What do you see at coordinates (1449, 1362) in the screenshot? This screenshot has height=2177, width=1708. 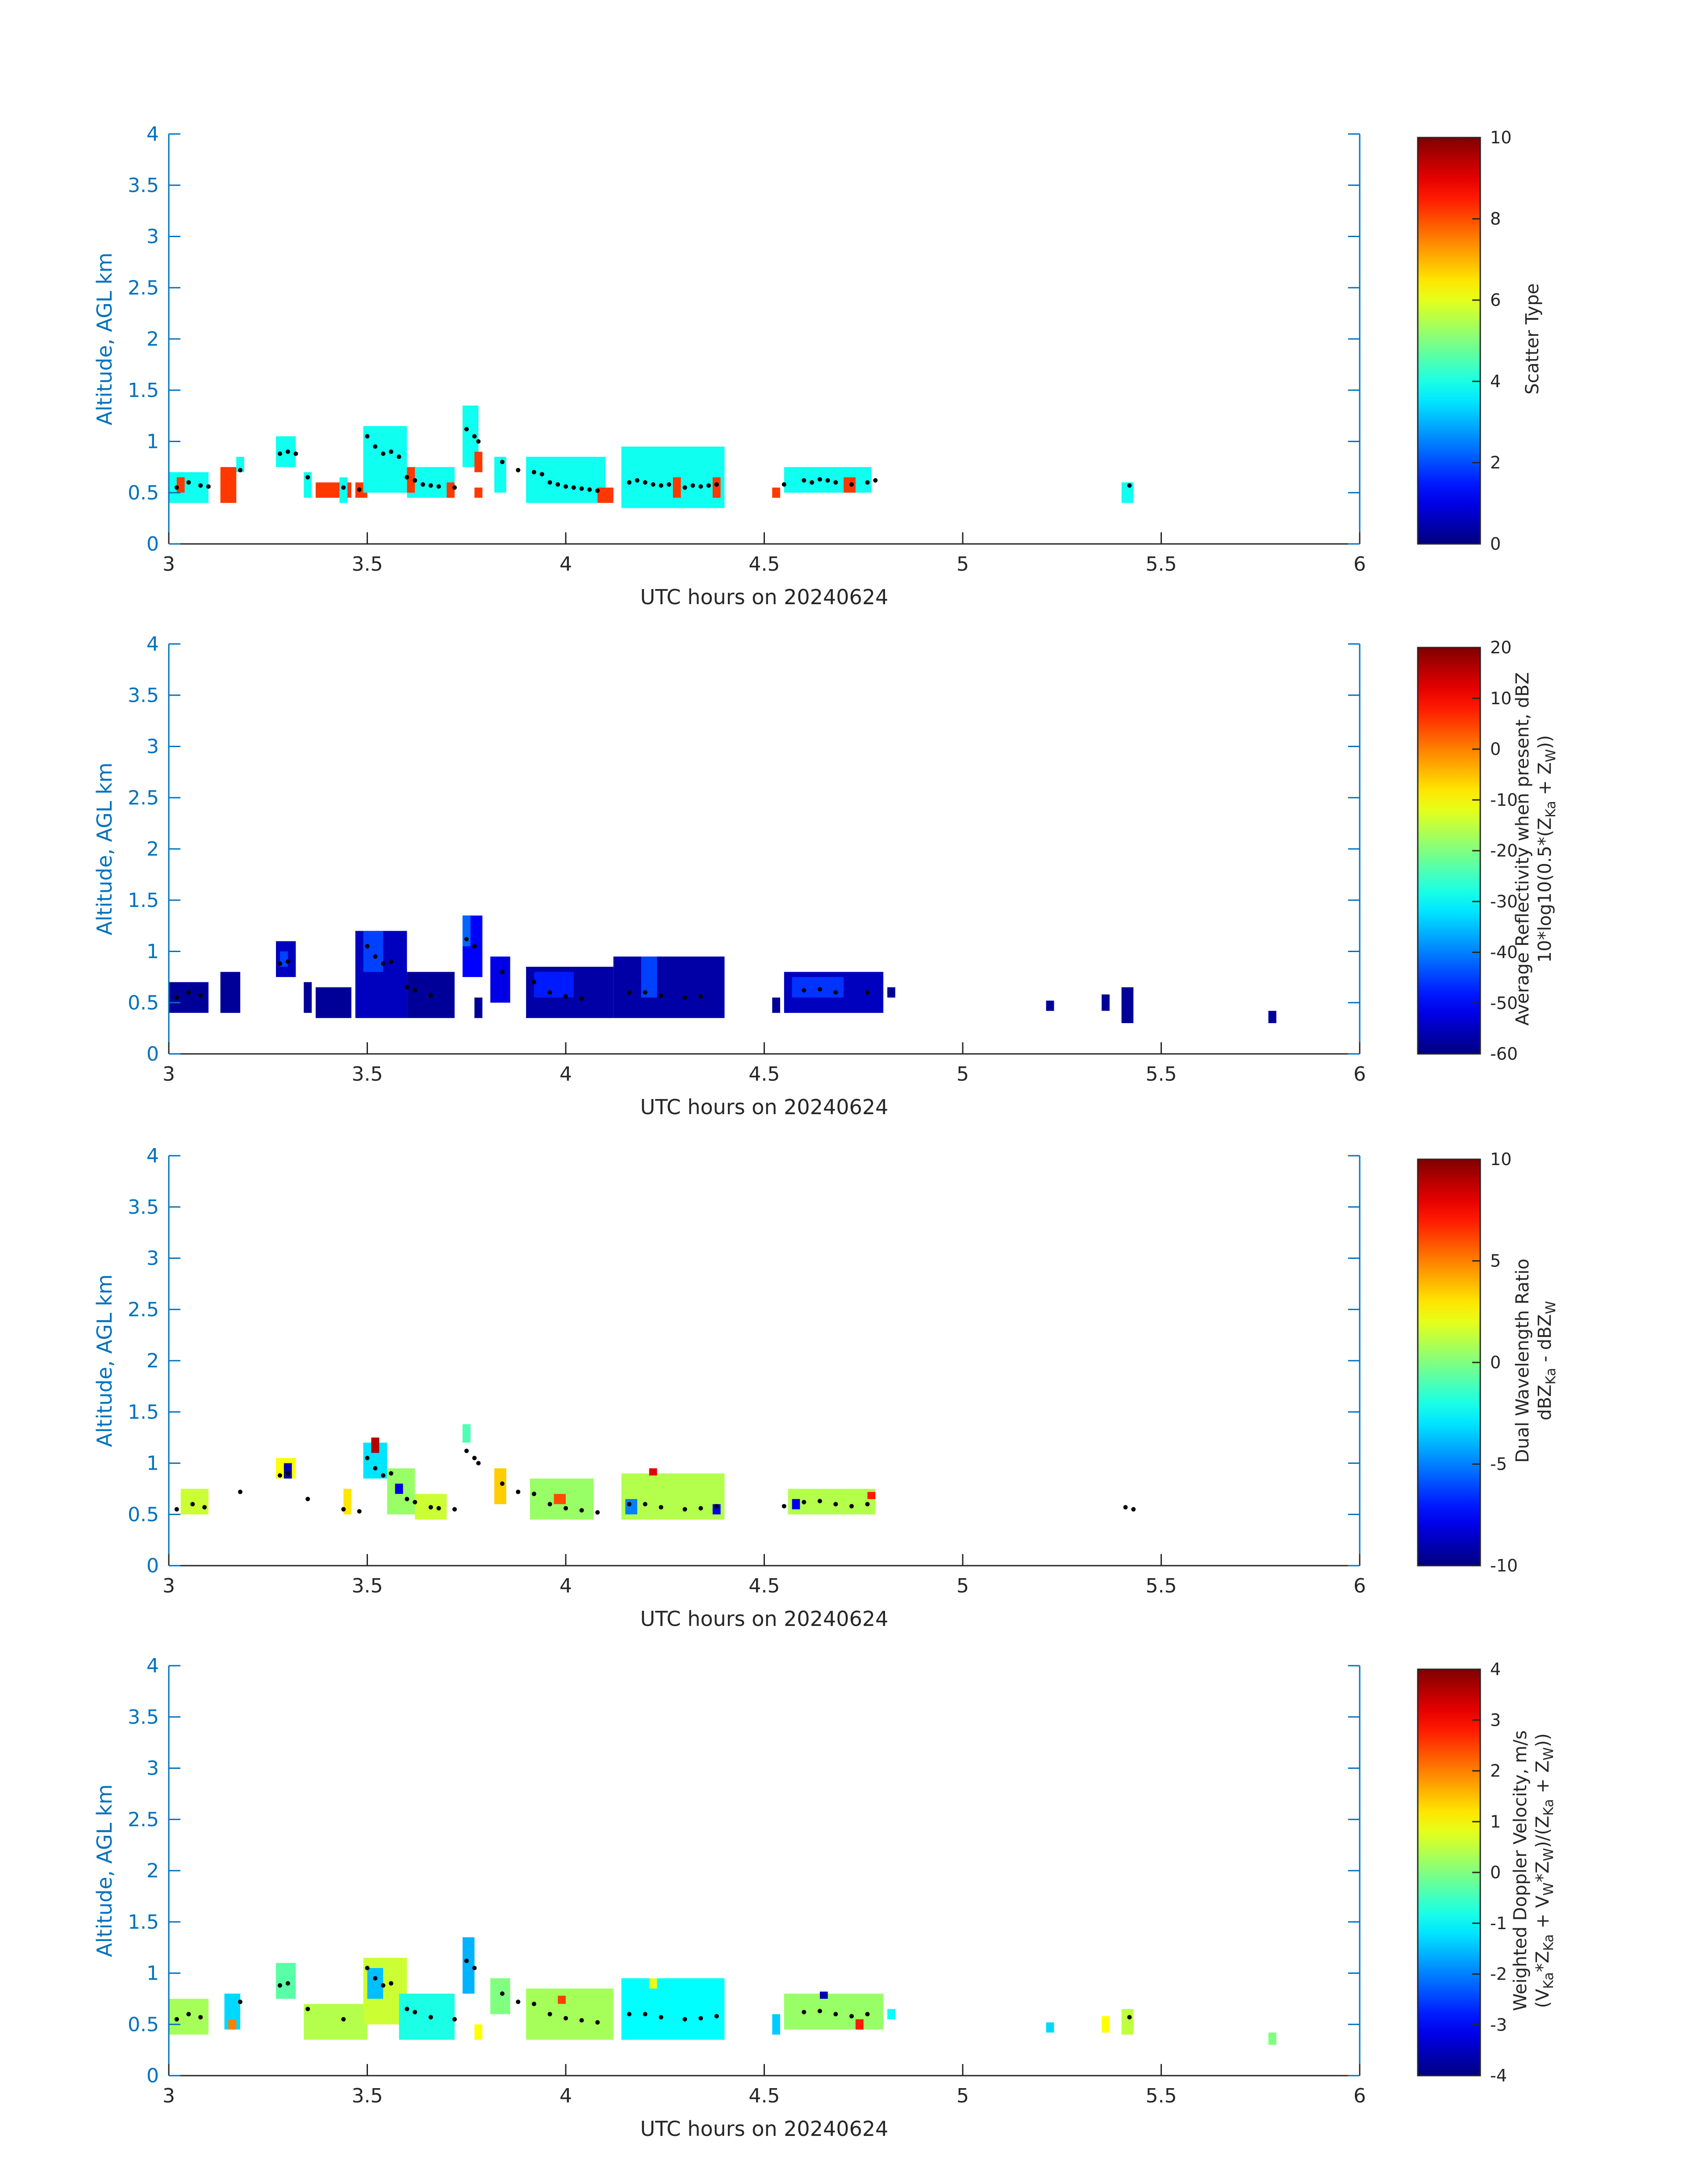 I see `colorbar-gradient` at bounding box center [1449, 1362].